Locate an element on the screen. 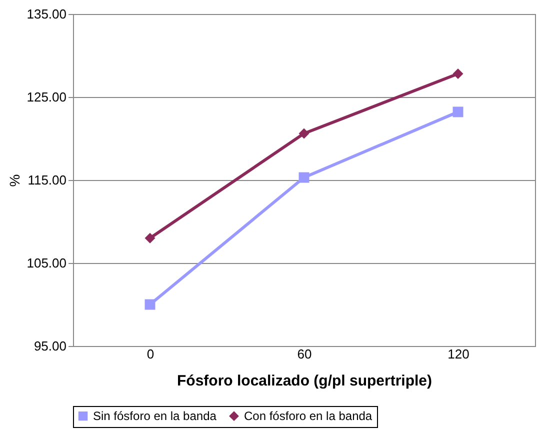 Image resolution: width=543 pixels, height=436 pixels. y-tick-label: 135.00 is located at coordinates (46, 14).